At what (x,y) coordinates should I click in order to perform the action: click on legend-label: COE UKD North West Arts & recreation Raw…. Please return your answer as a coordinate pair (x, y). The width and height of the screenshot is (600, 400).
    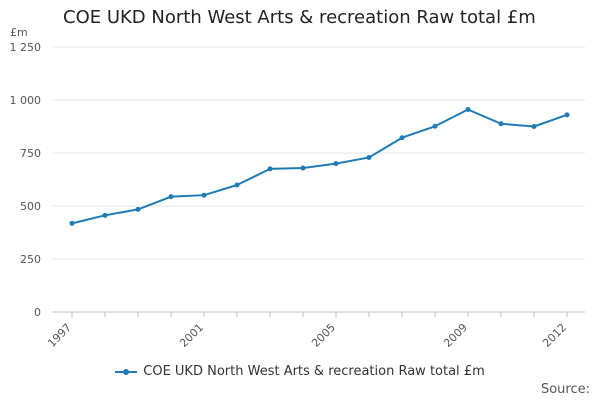
    Looking at the image, I should click on (314, 371).